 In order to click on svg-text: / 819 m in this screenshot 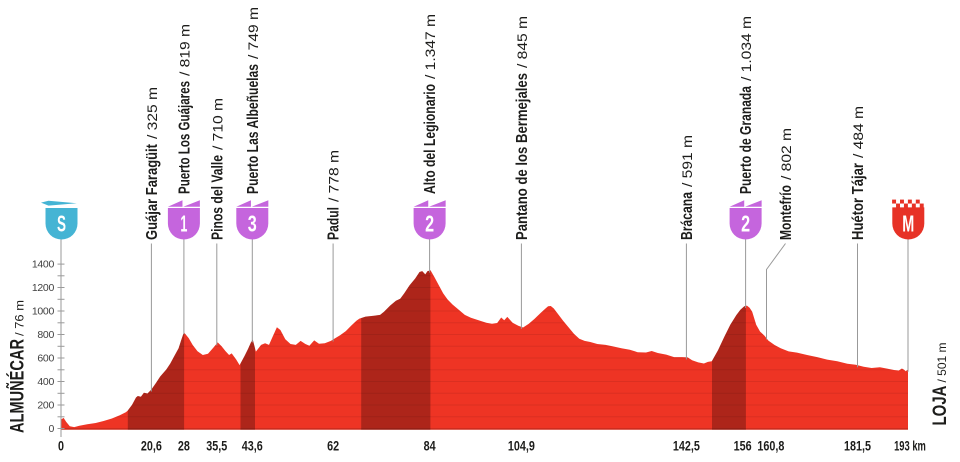, I will do `click(184, 50)`.